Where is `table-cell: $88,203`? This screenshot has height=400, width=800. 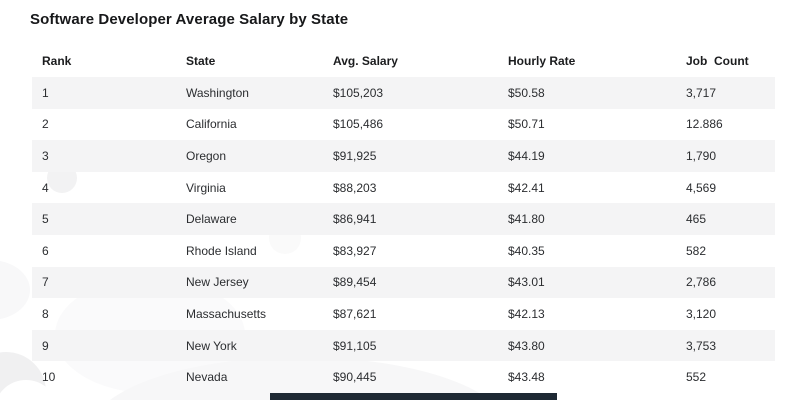 table-cell: $88,203 is located at coordinates (355, 187).